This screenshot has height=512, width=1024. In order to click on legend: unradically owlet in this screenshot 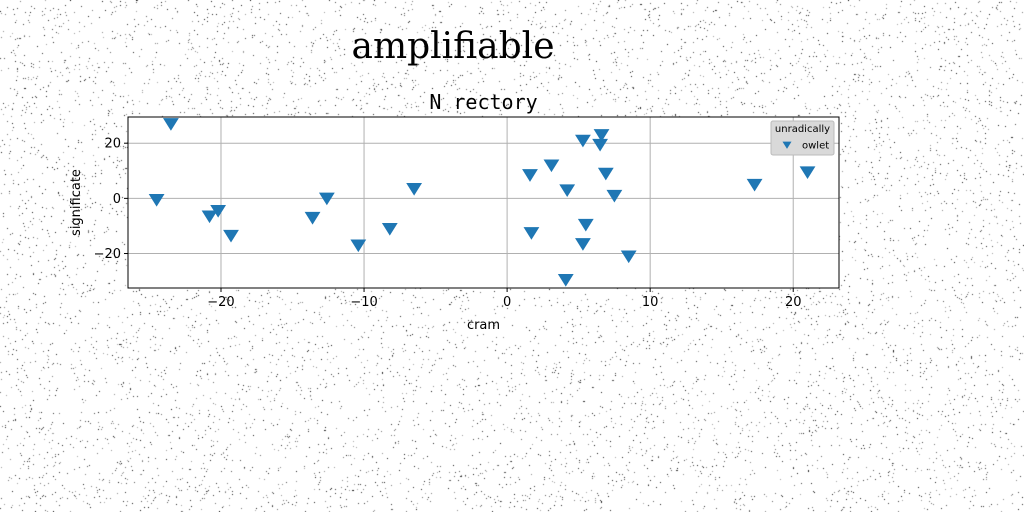, I will do `click(802, 138)`.